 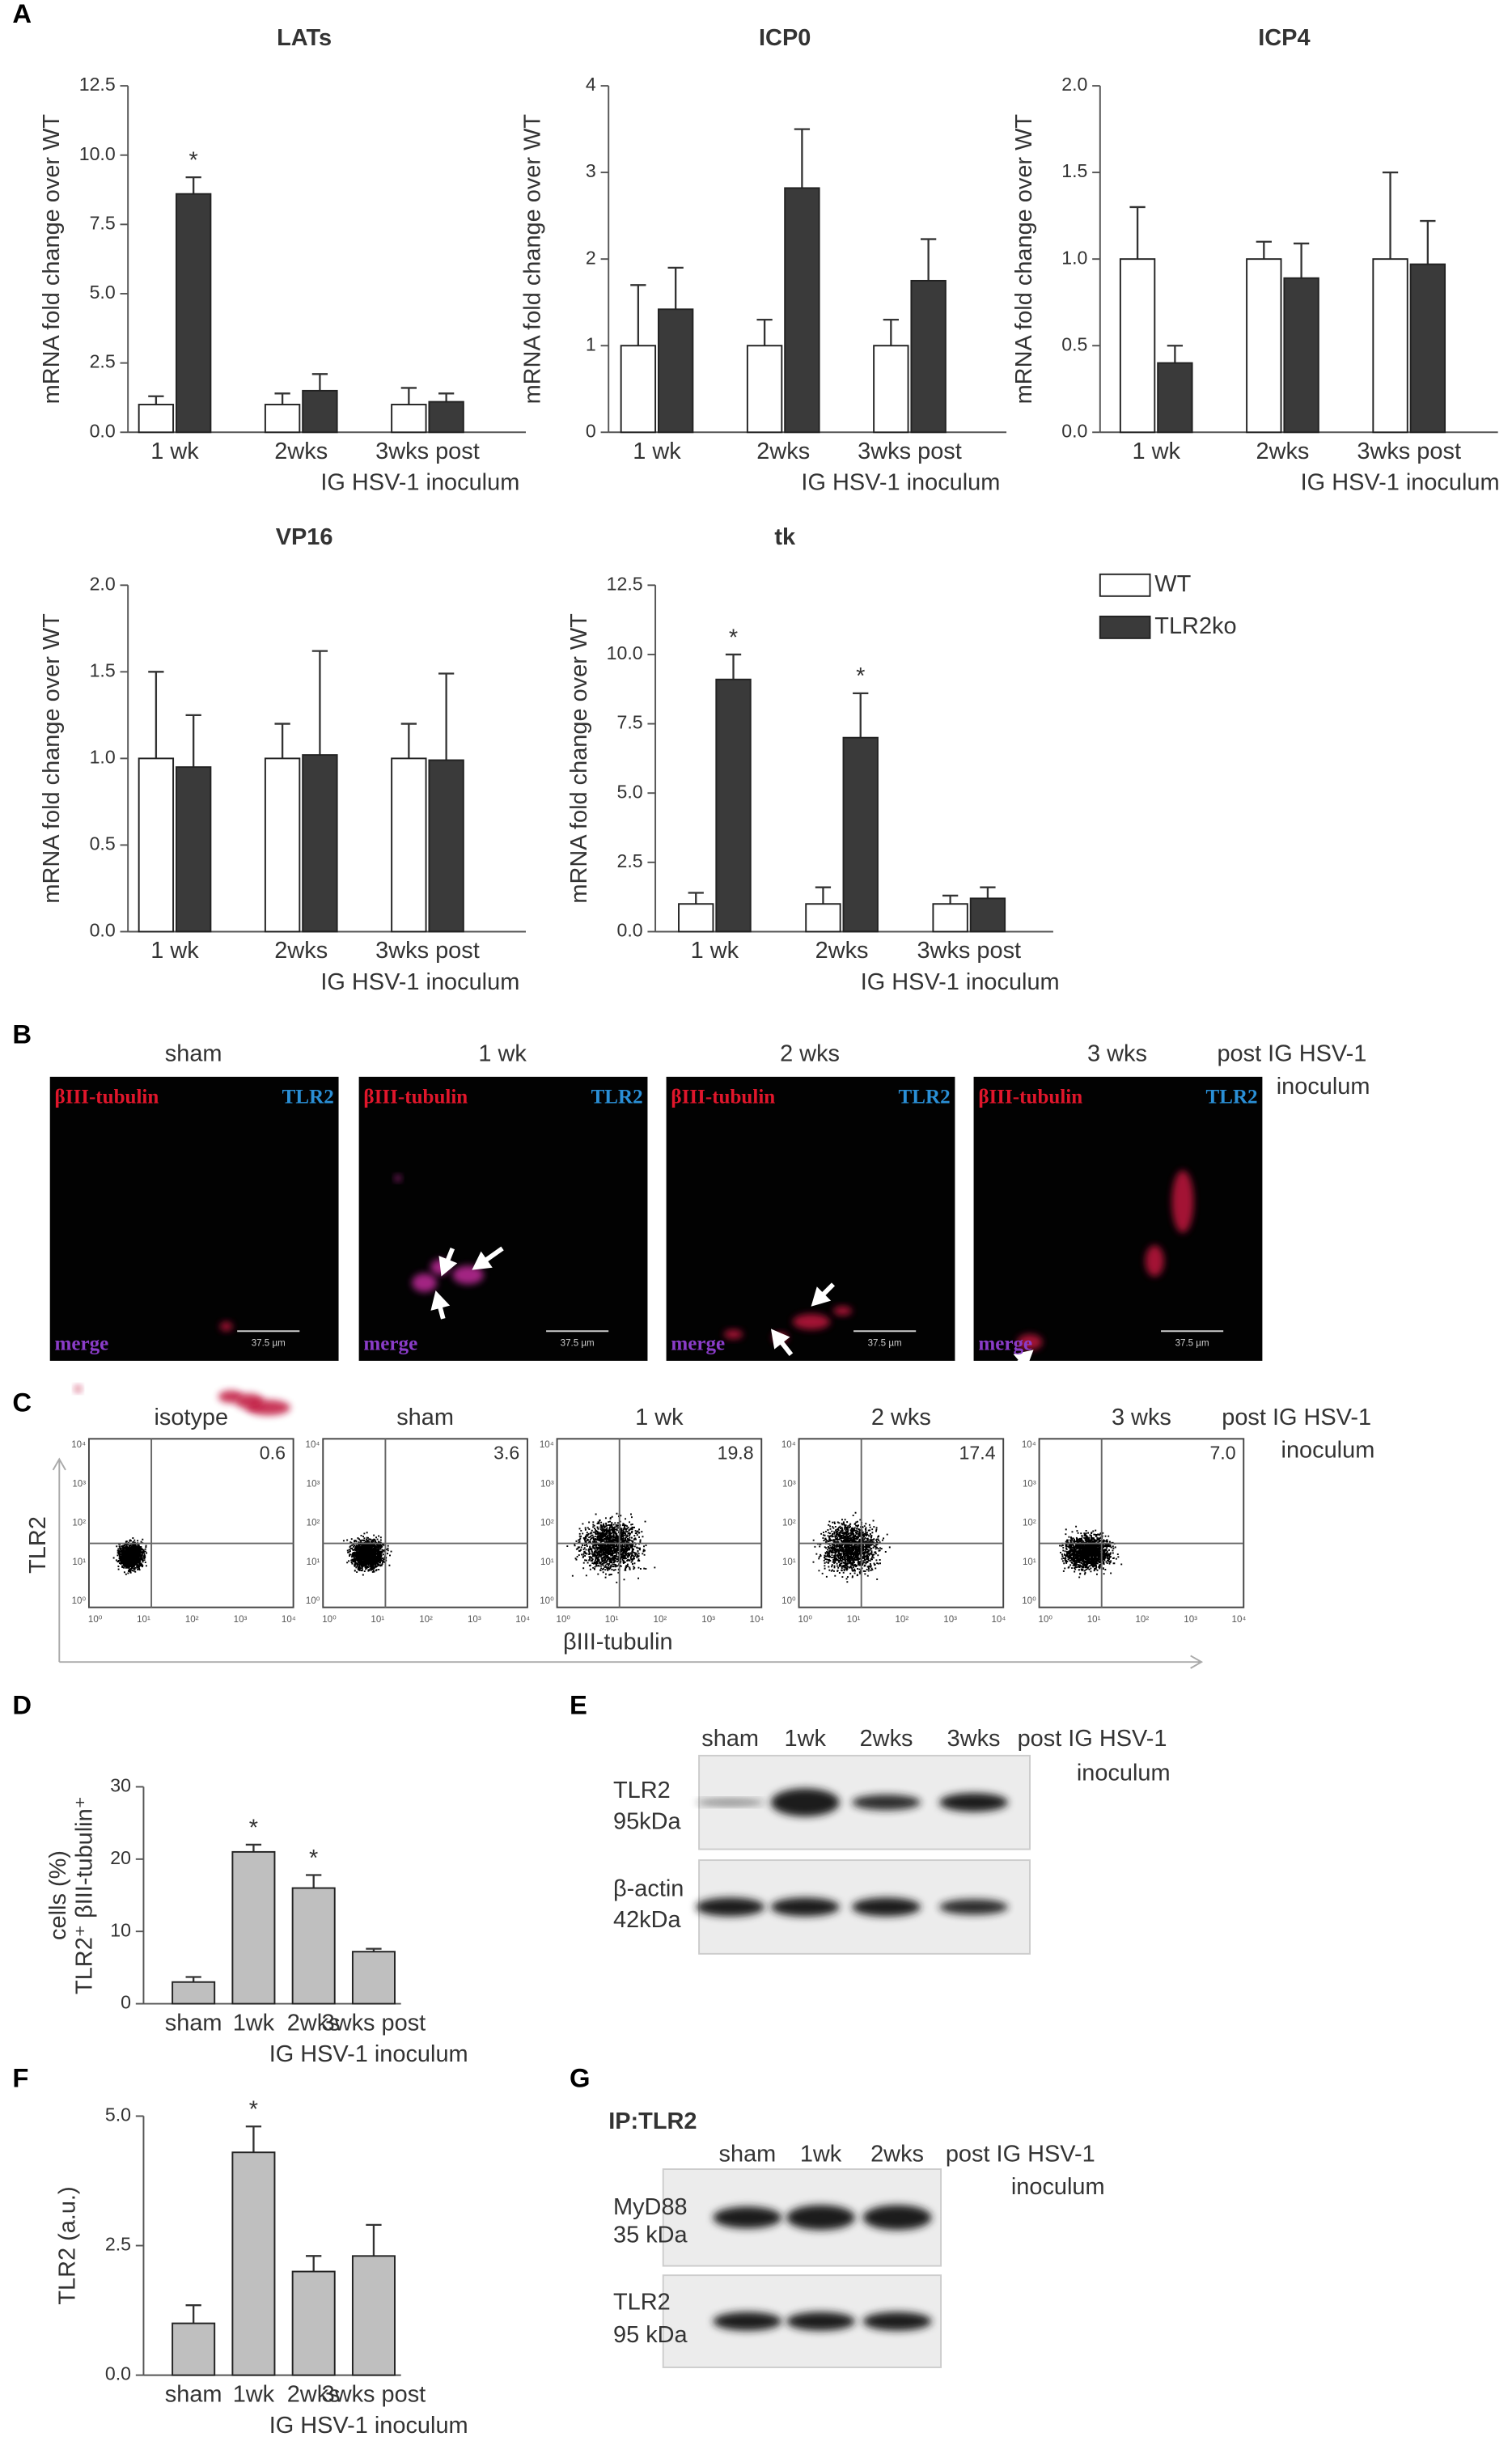 I want to click on image-title: 1 wk, so click(x=502, y=1053).